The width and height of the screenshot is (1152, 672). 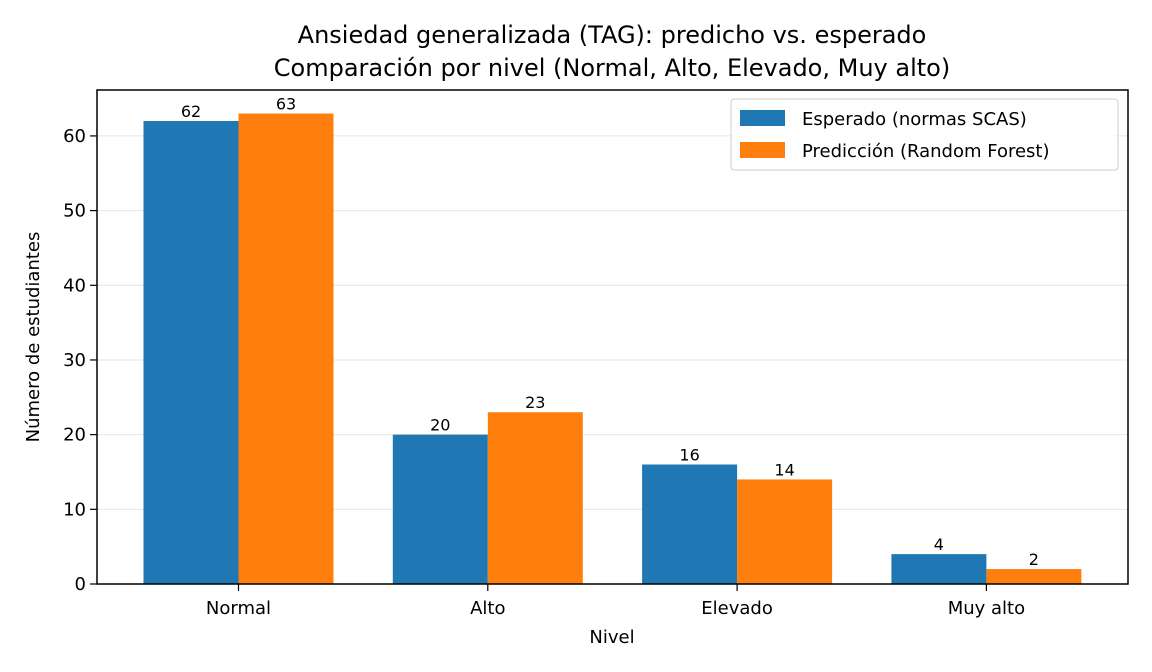 I want to click on bar-prediccion-normal, so click(x=286, y=349).